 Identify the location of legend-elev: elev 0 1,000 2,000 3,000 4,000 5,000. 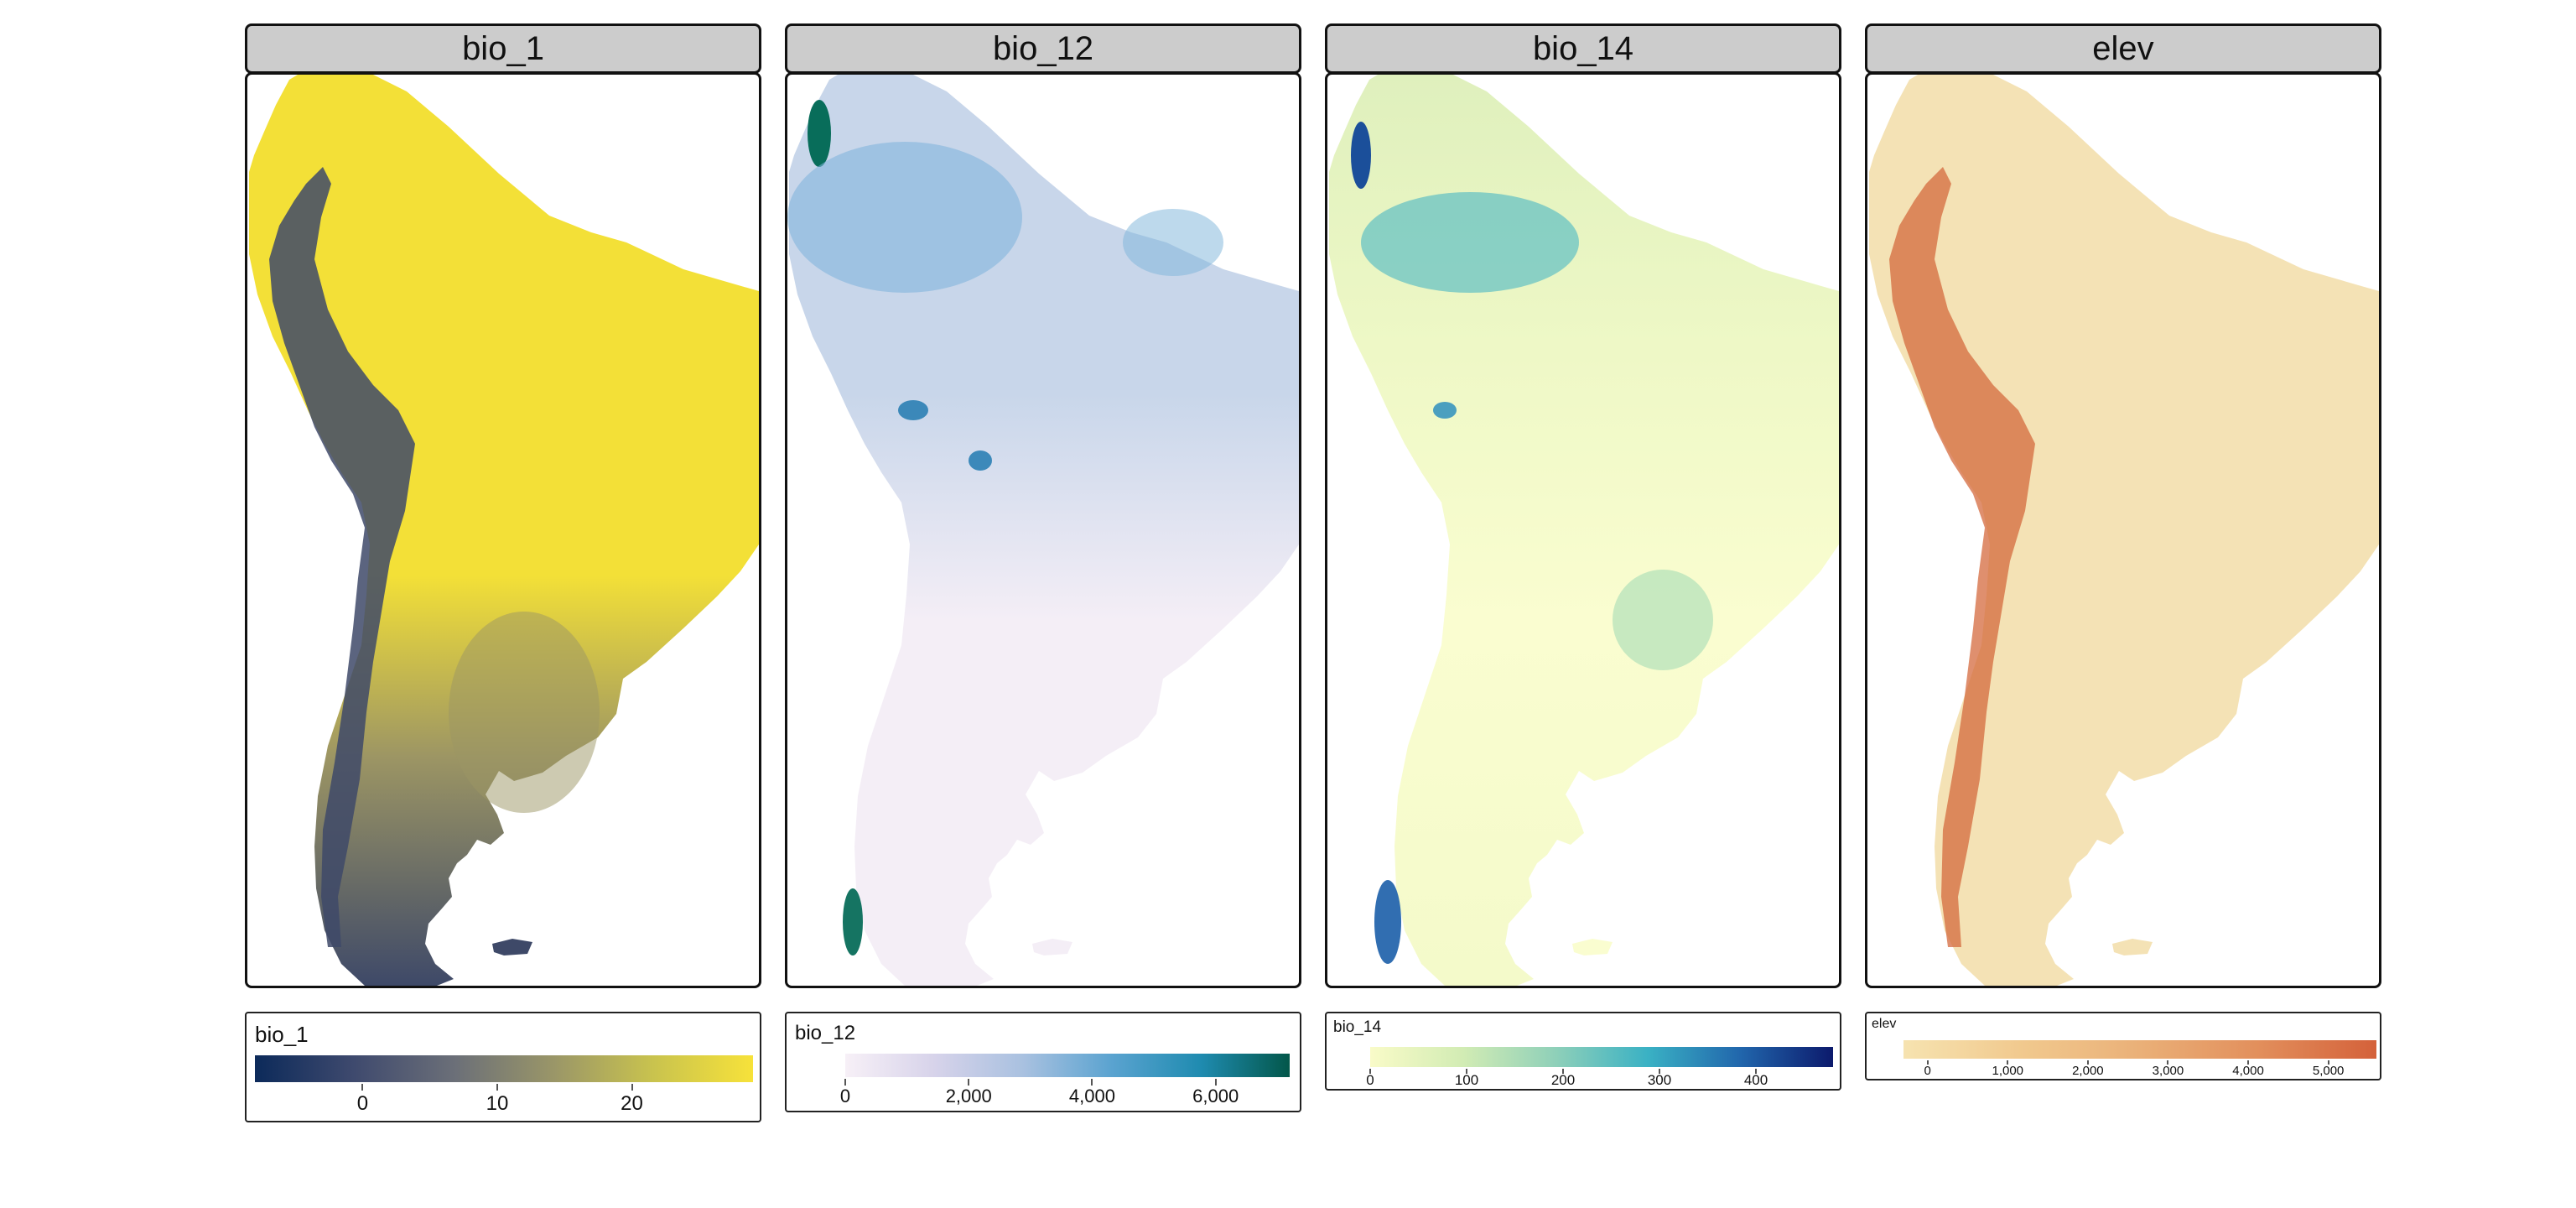
(2123, 1046).